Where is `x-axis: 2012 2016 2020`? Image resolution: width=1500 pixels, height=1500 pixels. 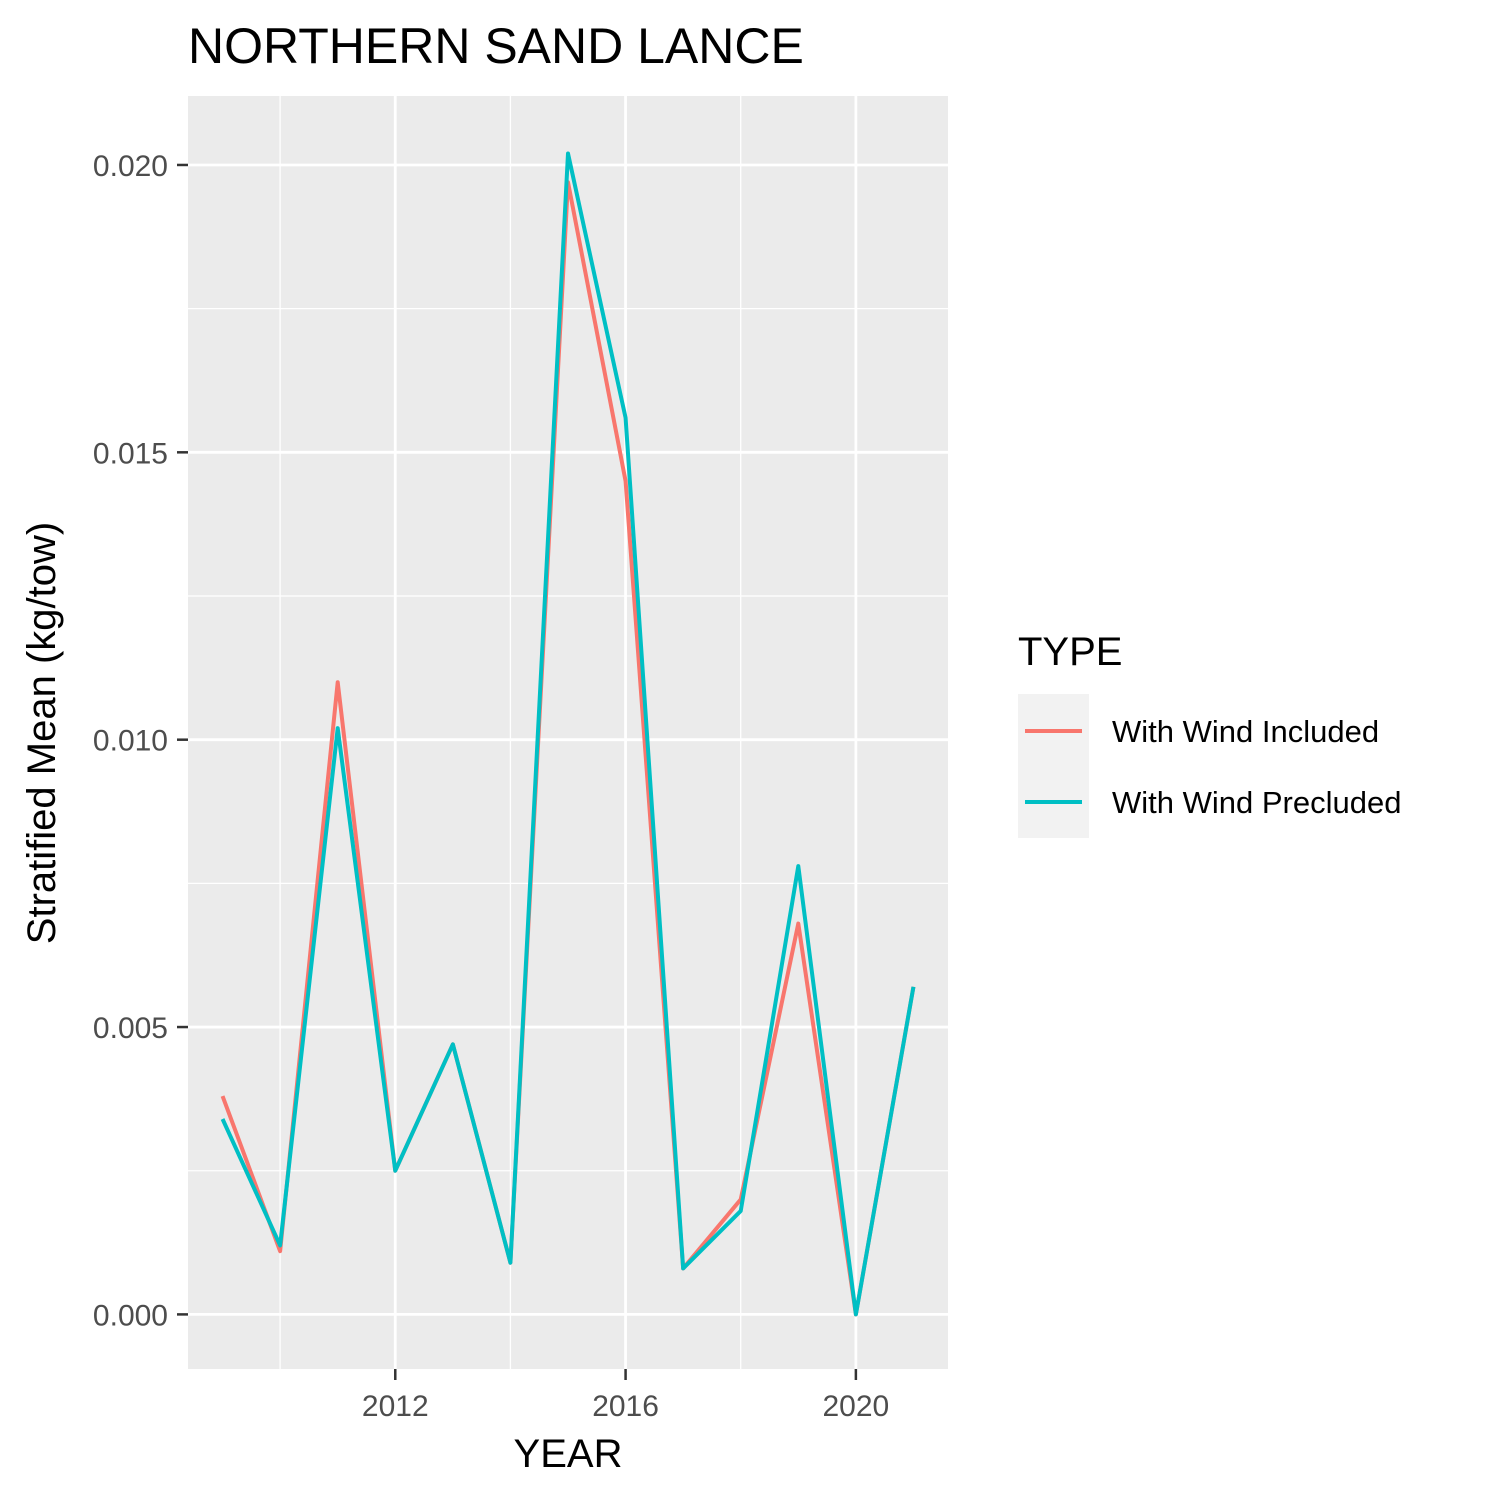
x-axis: 2012 2016 2020 is located at coordinates (625, 1396).